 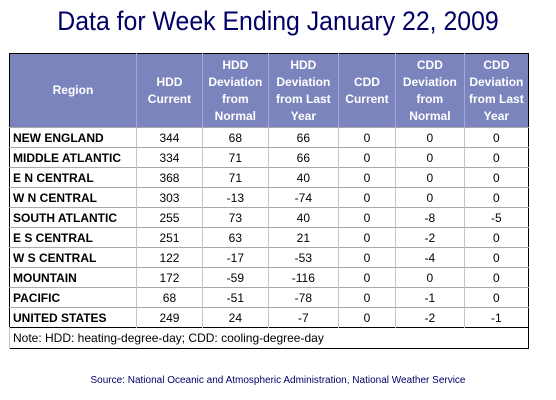 I want to click on cell-hdd-deviation-normal: 63, so click(x=235, y=237).